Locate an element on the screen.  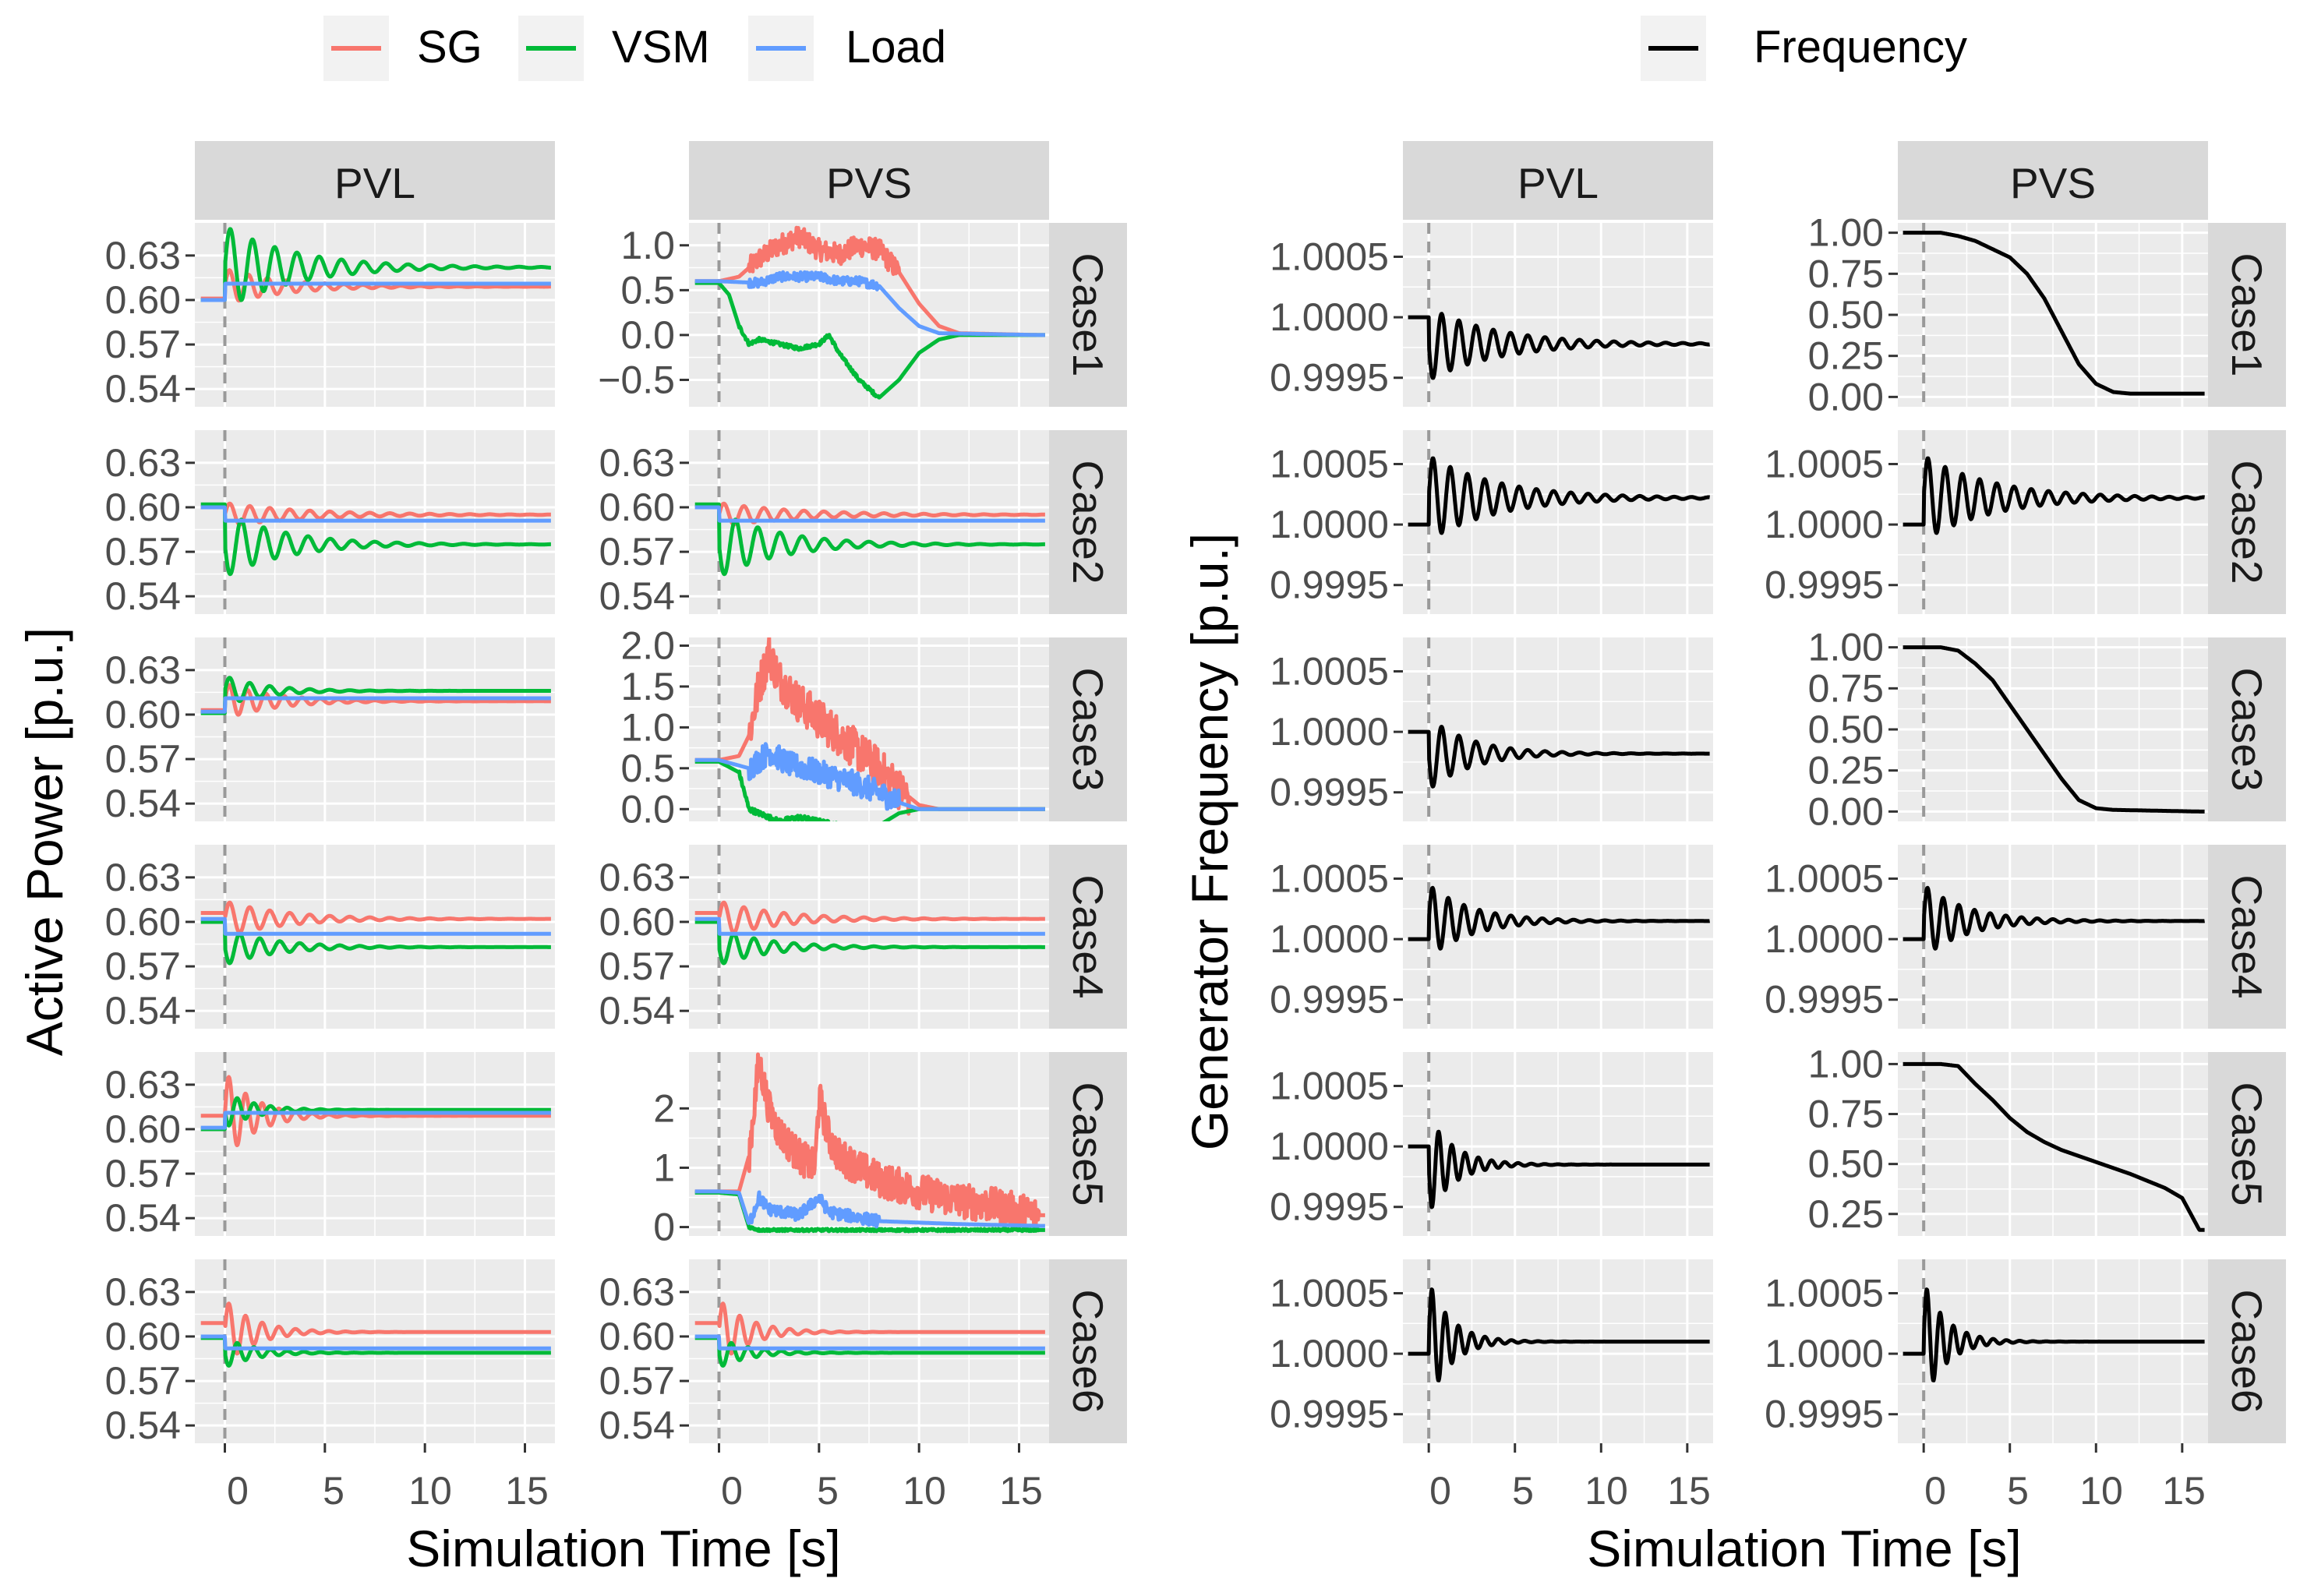
row-strip-power-case4 is located at coordinates (1088, 937).